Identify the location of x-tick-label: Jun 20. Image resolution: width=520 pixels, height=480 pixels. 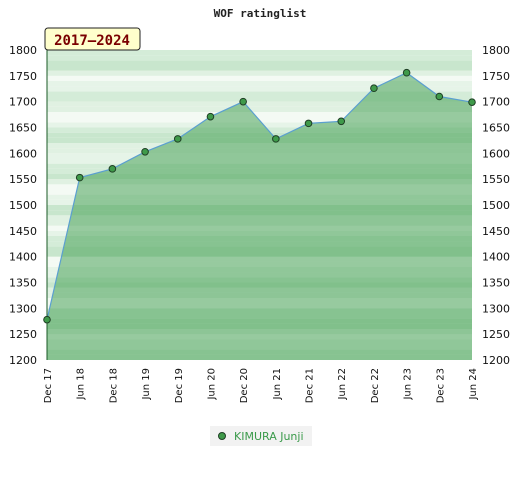
(211, 384).